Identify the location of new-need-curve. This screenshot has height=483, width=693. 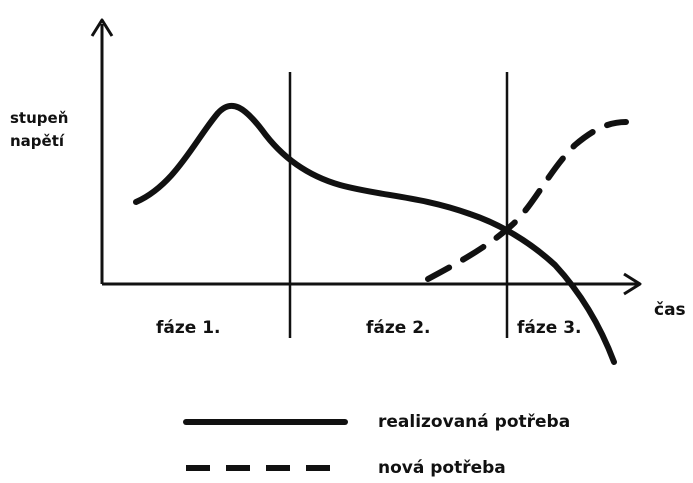
(527, 200).